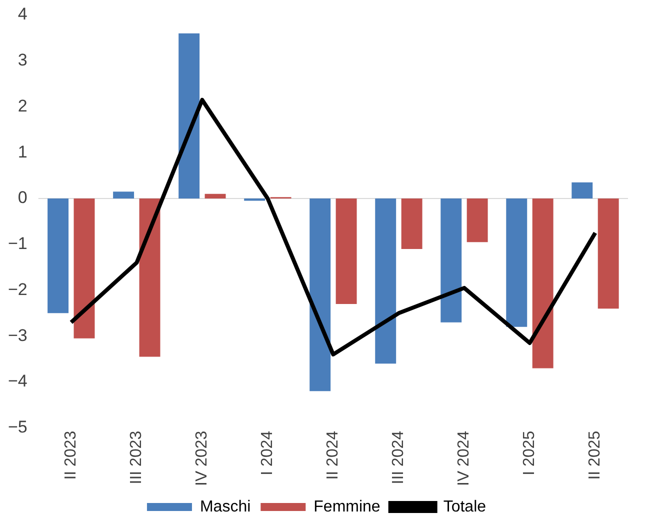 This screenshot has height=525, width=648. Describe the element at coordinates (225, 507) in the screenshot. I see `legend-label: Maschi` at that location.